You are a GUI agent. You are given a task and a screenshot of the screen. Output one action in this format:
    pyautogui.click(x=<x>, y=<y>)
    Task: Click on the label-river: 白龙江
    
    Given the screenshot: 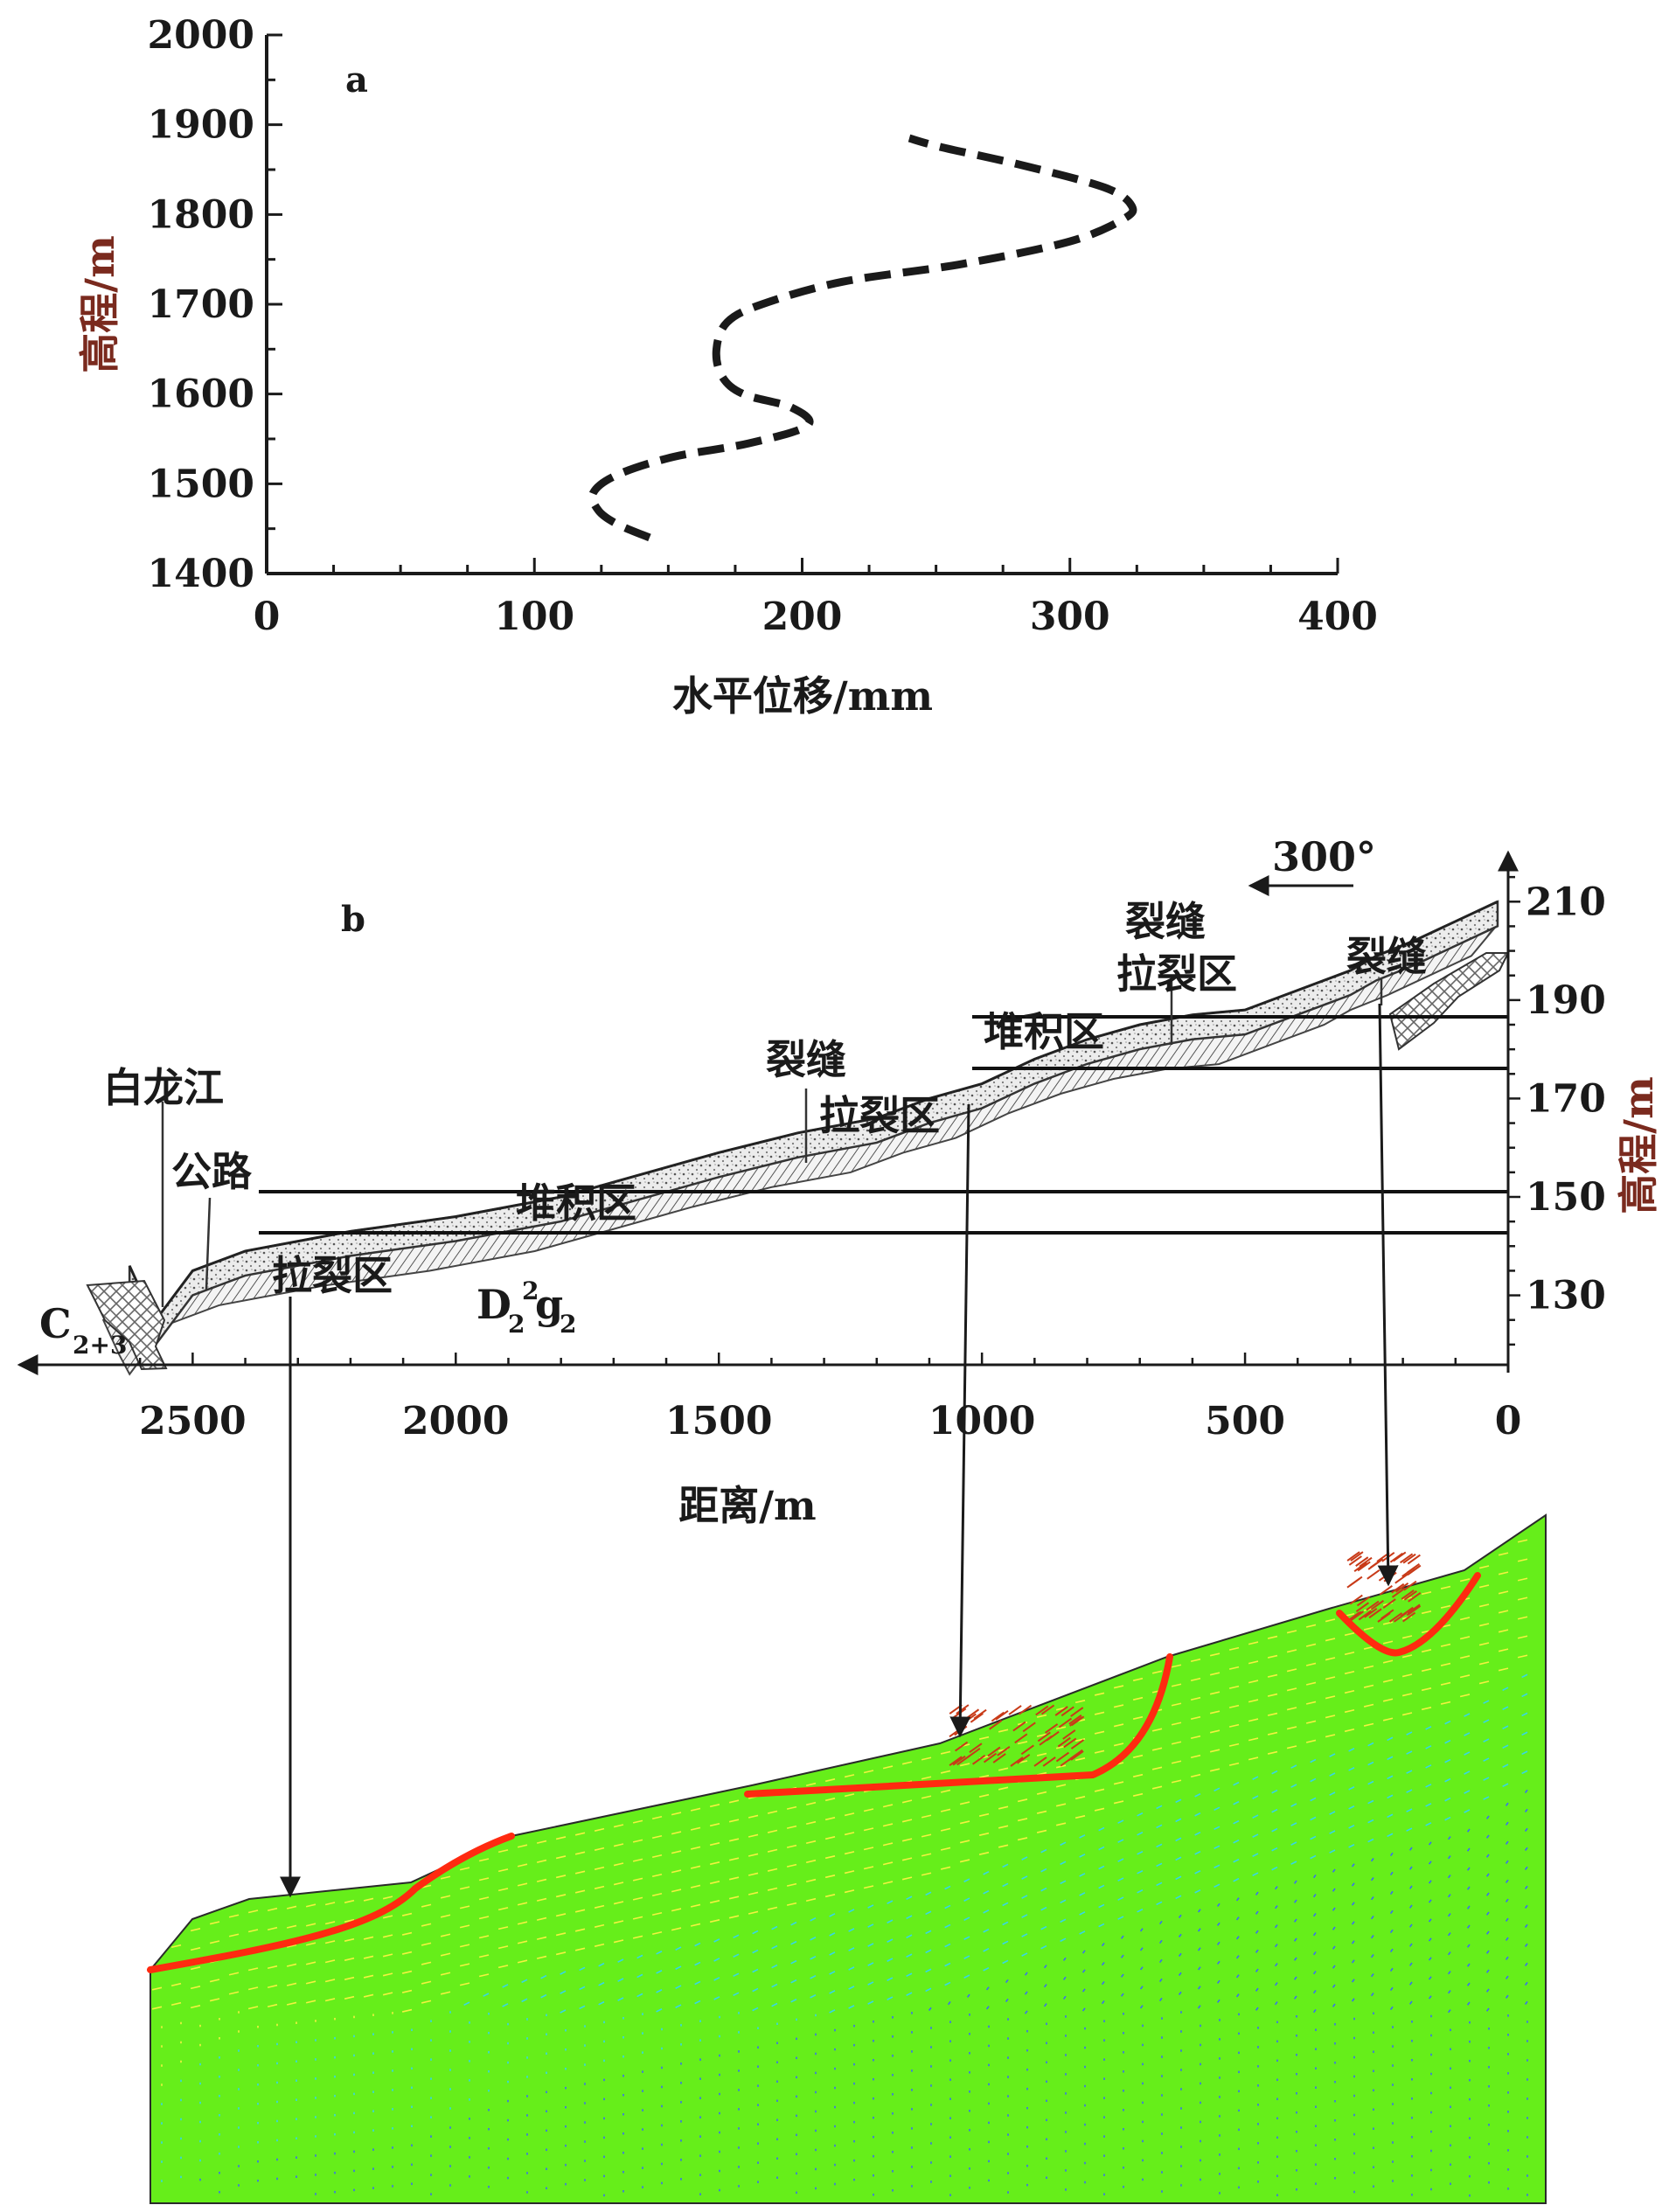 What is the action you would take?
    pyautogui.click(x=163, y=1087)
    